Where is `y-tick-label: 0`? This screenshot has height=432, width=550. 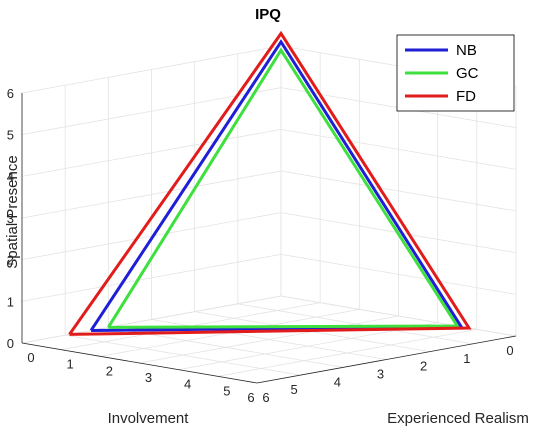
y-tick-label: 0 is located at coordinates (30, 357).